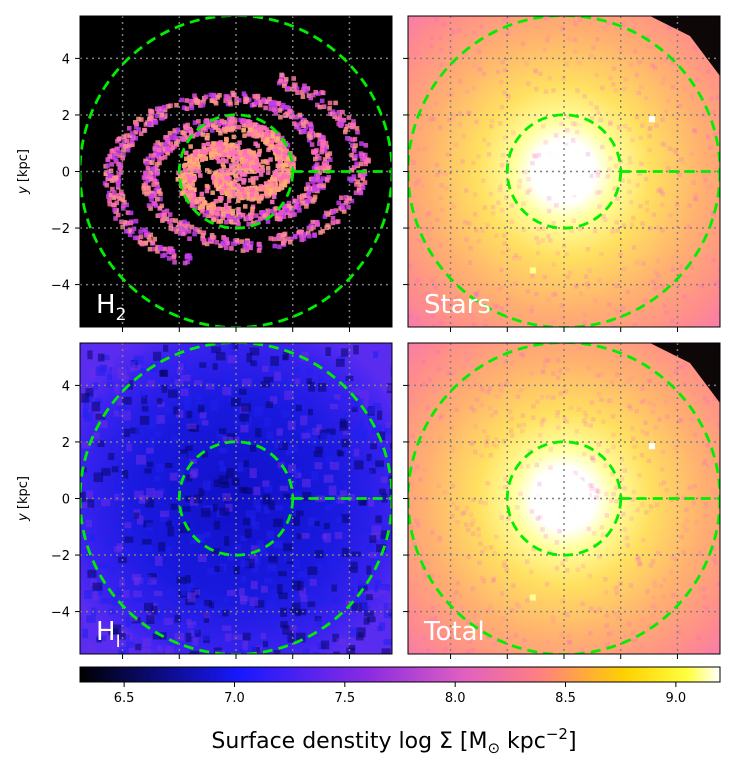  What do you see at coordinates (400, 686) in the screenshot?
I see `colorbar: 6.5 7.0 7.5 8.0 8.5 9.0` at bounding box center [400, 686].